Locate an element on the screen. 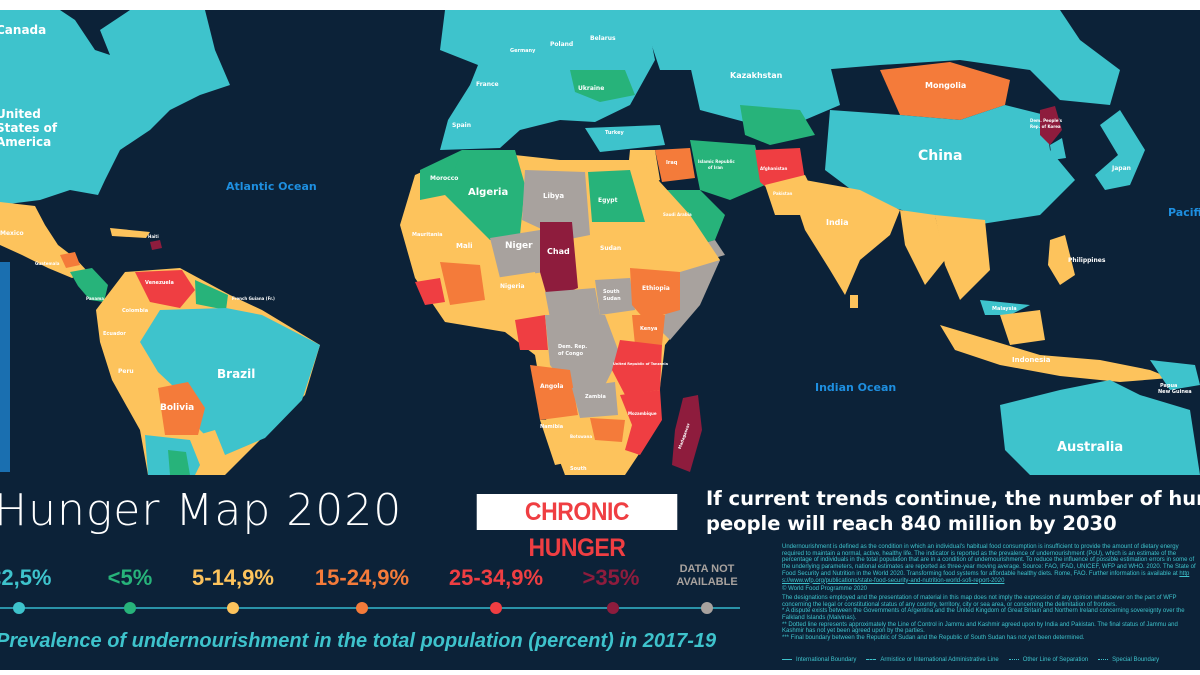  label-mexico: Mexico is located at coordinates (12, 233).